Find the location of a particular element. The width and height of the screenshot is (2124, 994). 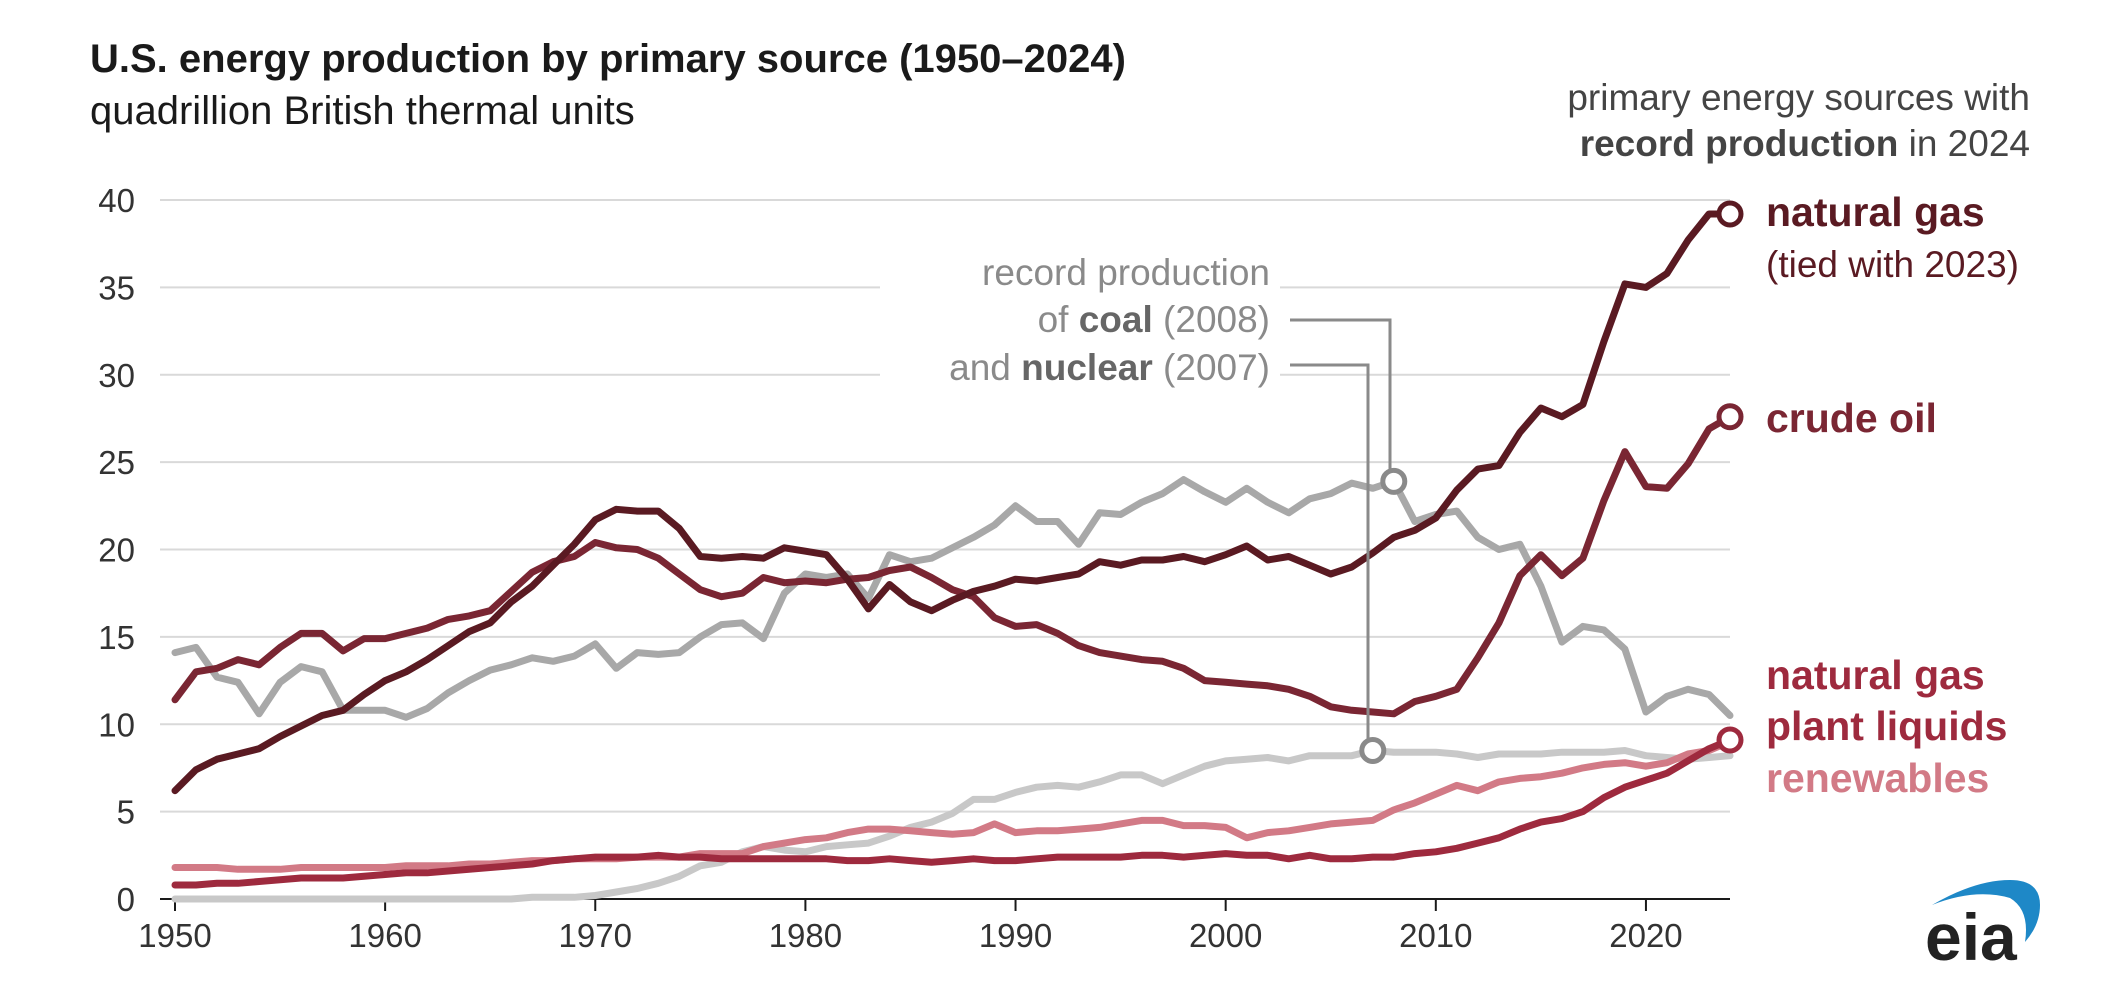

y-tick-label: 20 is located at coordinates (116, 550).